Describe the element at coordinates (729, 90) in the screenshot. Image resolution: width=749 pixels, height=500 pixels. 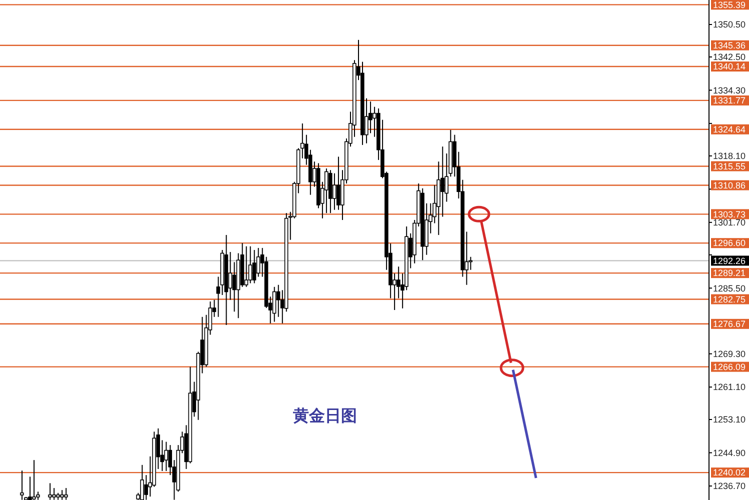
I see `y-tick-label: 1334.30` at that location.